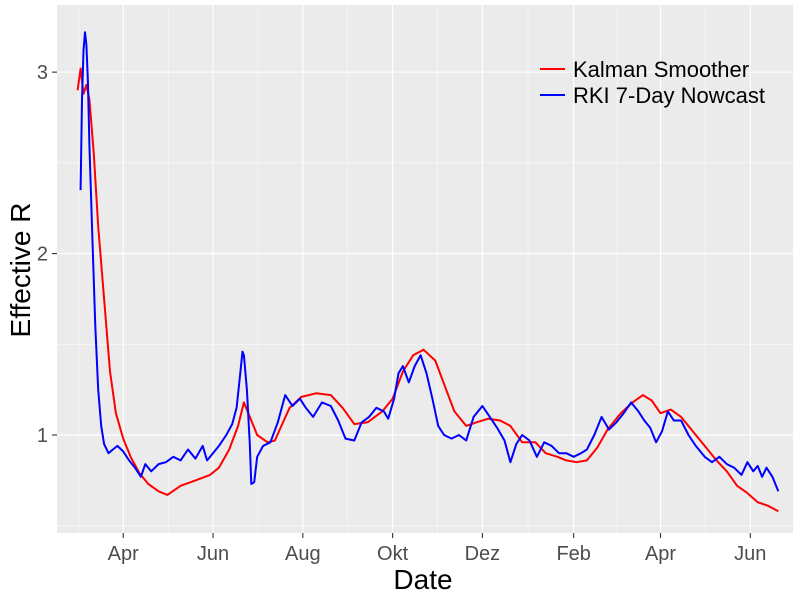 The image size is (800, 600). What do you see at coordinates (42, 255) in the screenshot?
I see `y-tick-label: 2` at bounding box center [42, 255].